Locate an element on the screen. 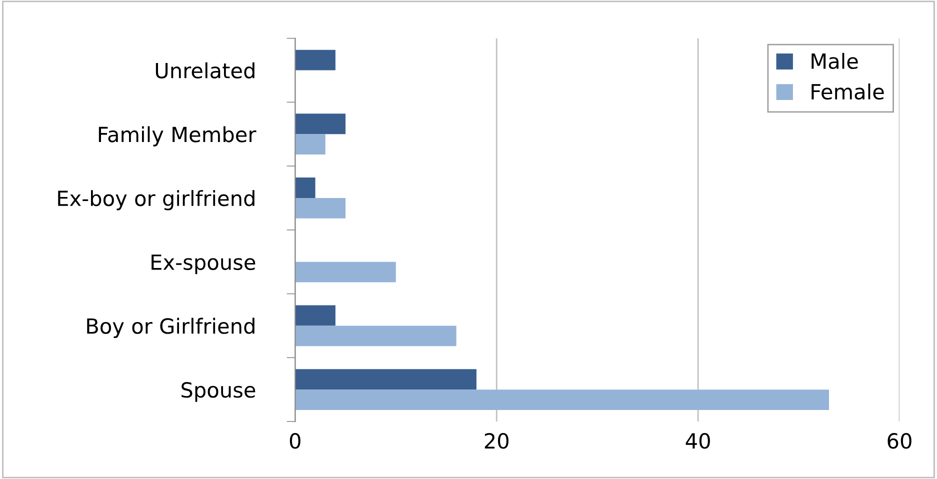 This screenshot has height=479, width=937. y-tick-label: Ex-spouse is located at coordinates (204, 264).